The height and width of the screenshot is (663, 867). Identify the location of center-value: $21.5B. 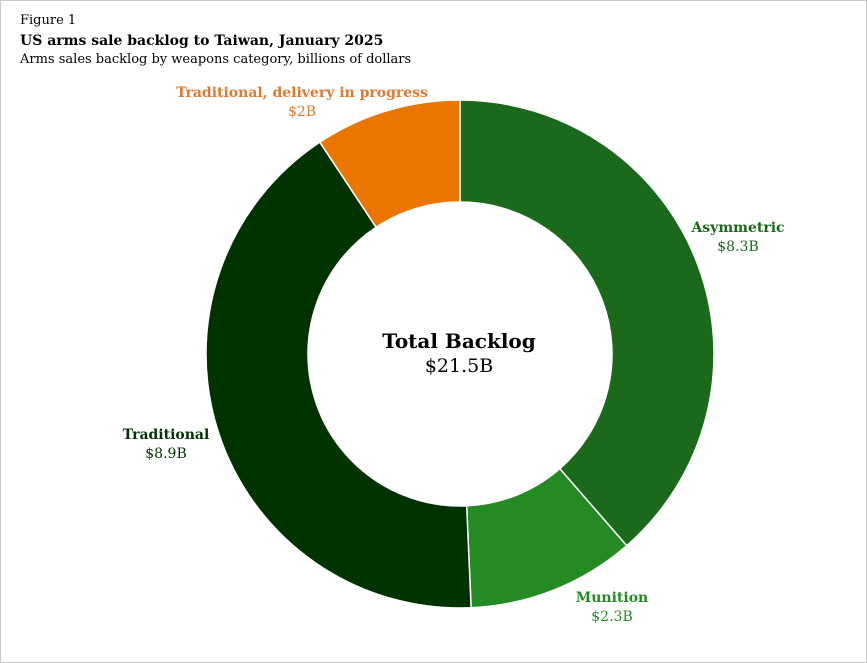
(459, 366).